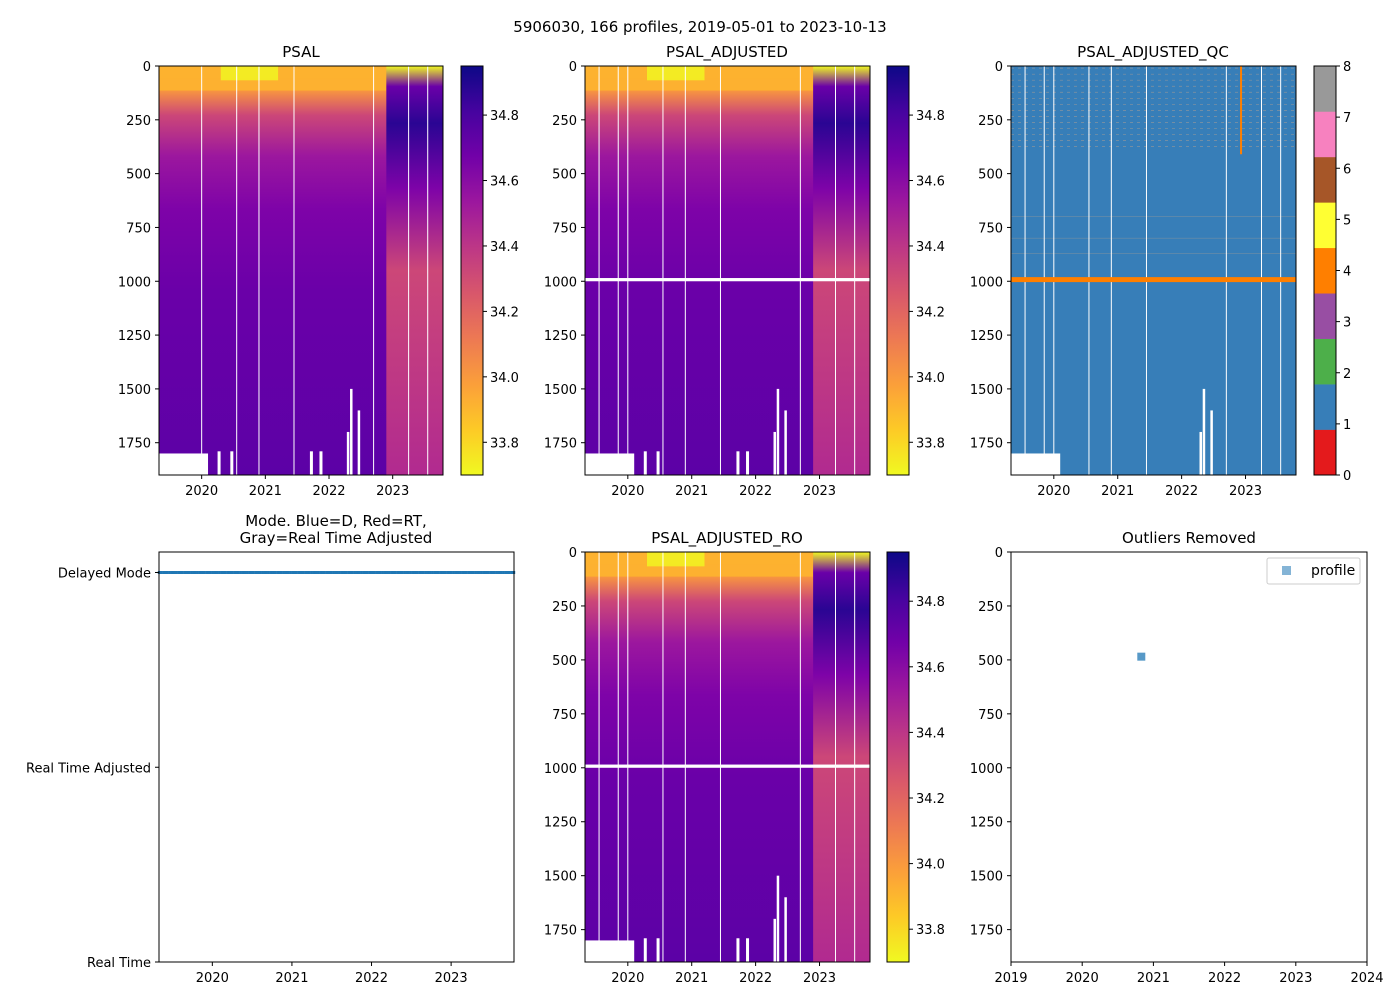 Image resolution: width=1400 pixels, height=1000 pixels. I want to click on surface-fresh-patch, so click(675, 73).